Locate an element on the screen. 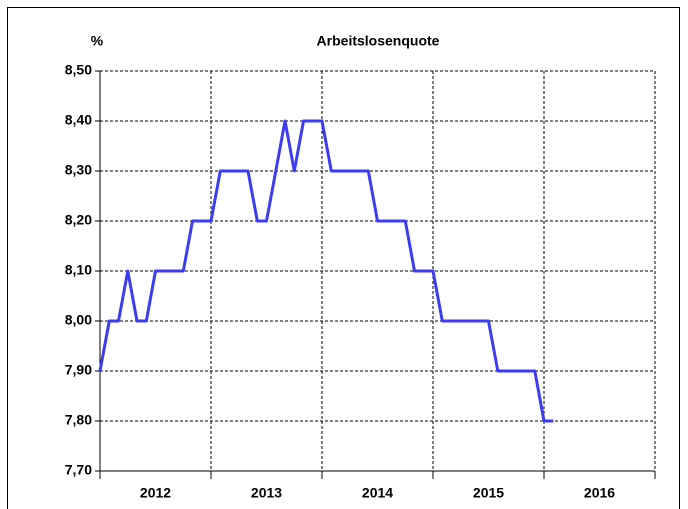 Image resolution: width=688 pixels, height=509 pixels. chart-title: Arbeitslosenquote is located at coordinates (378, 41).